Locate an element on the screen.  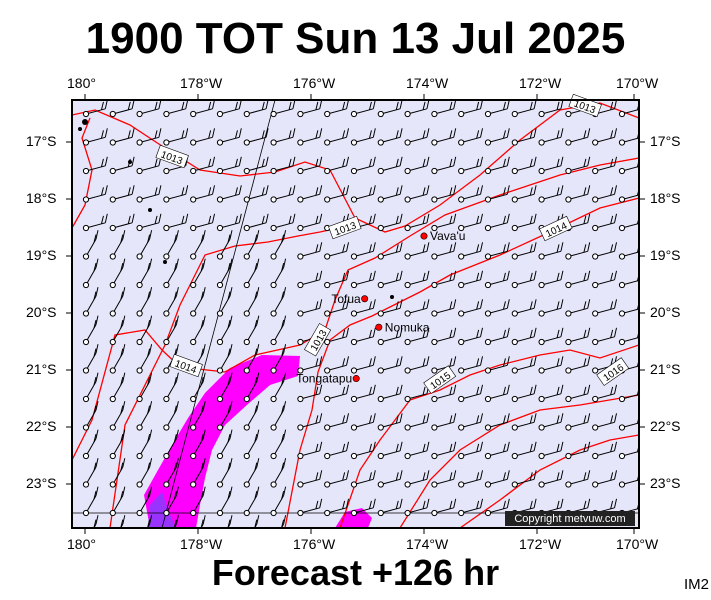
forecast-label: Forecast +126 hr is located at coordinates (355, 572).